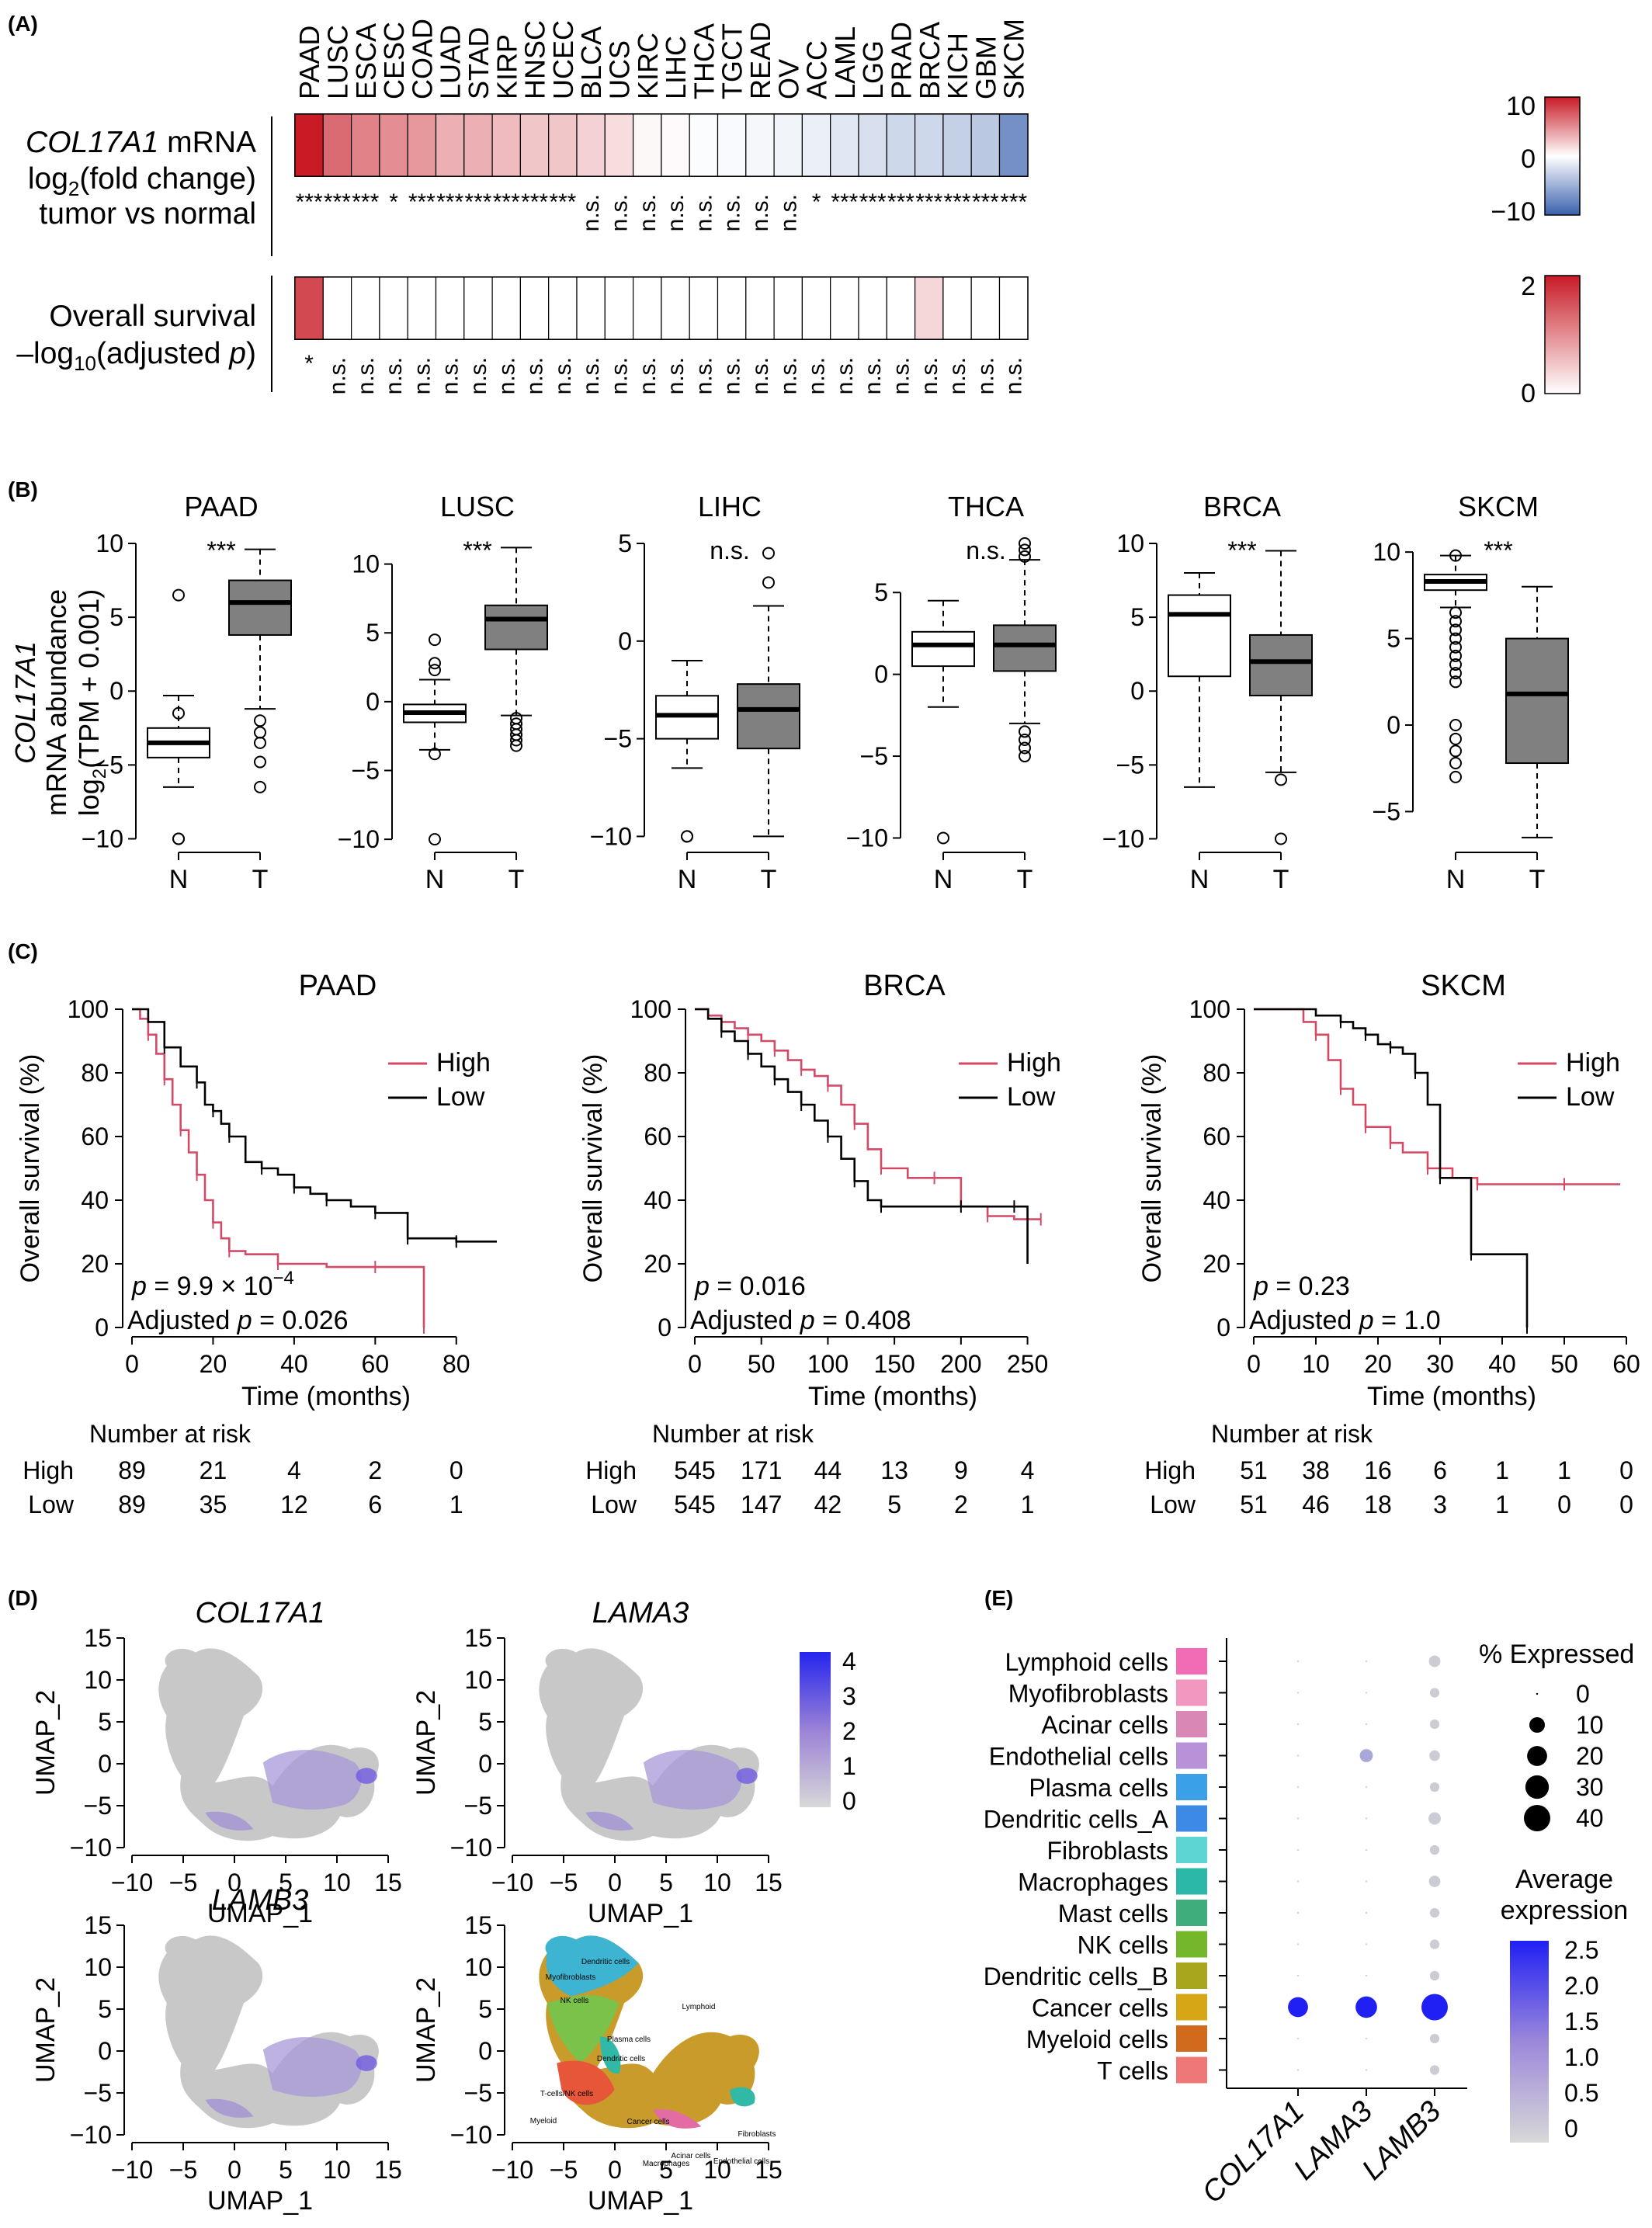  I want to click on km-pvalue-paad: p = 9.9 × 10−4, so click(212, 1285).